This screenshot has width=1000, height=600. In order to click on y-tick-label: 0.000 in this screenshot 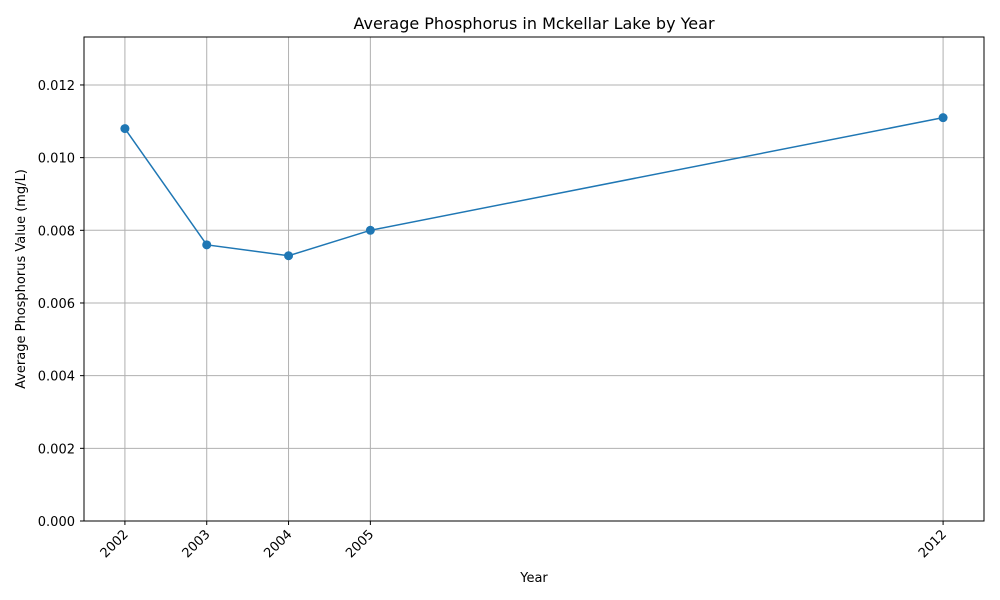, I will do `click(56, 522)`.